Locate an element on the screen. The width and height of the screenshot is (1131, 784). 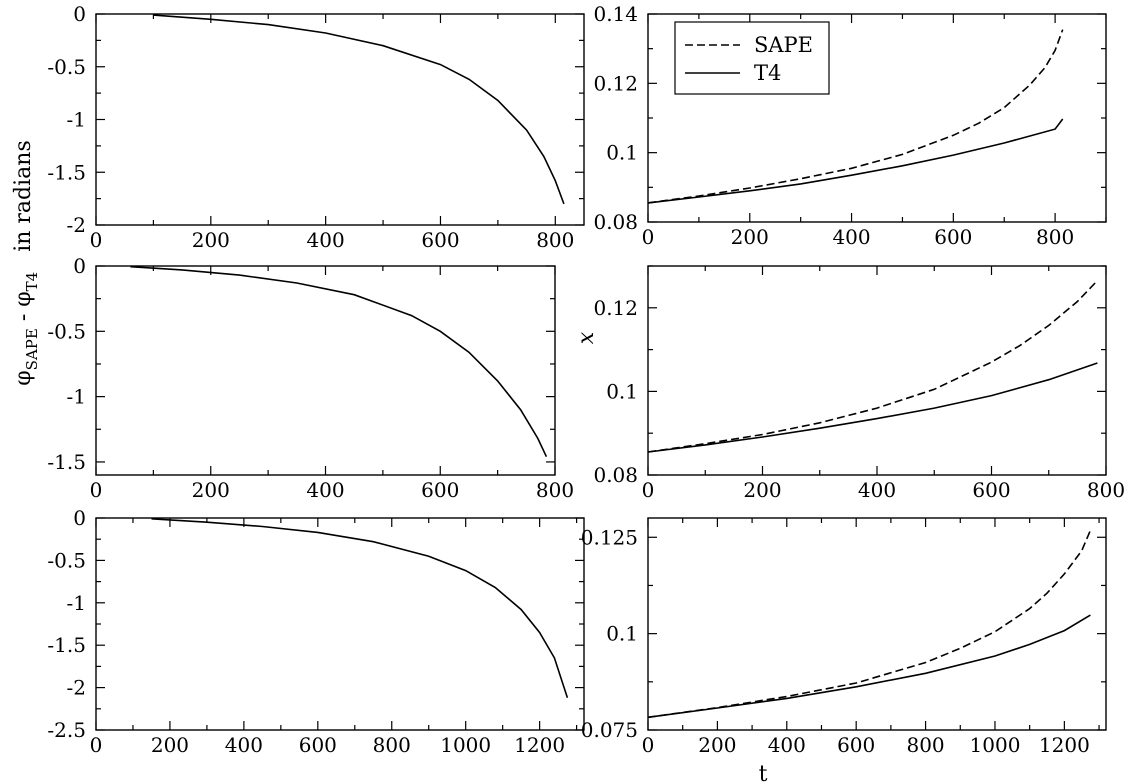
panel-row3-right: 0 200 400 600 800 1000 1200 0.075 0.1 0.125 is located at coordinates (844, 637).